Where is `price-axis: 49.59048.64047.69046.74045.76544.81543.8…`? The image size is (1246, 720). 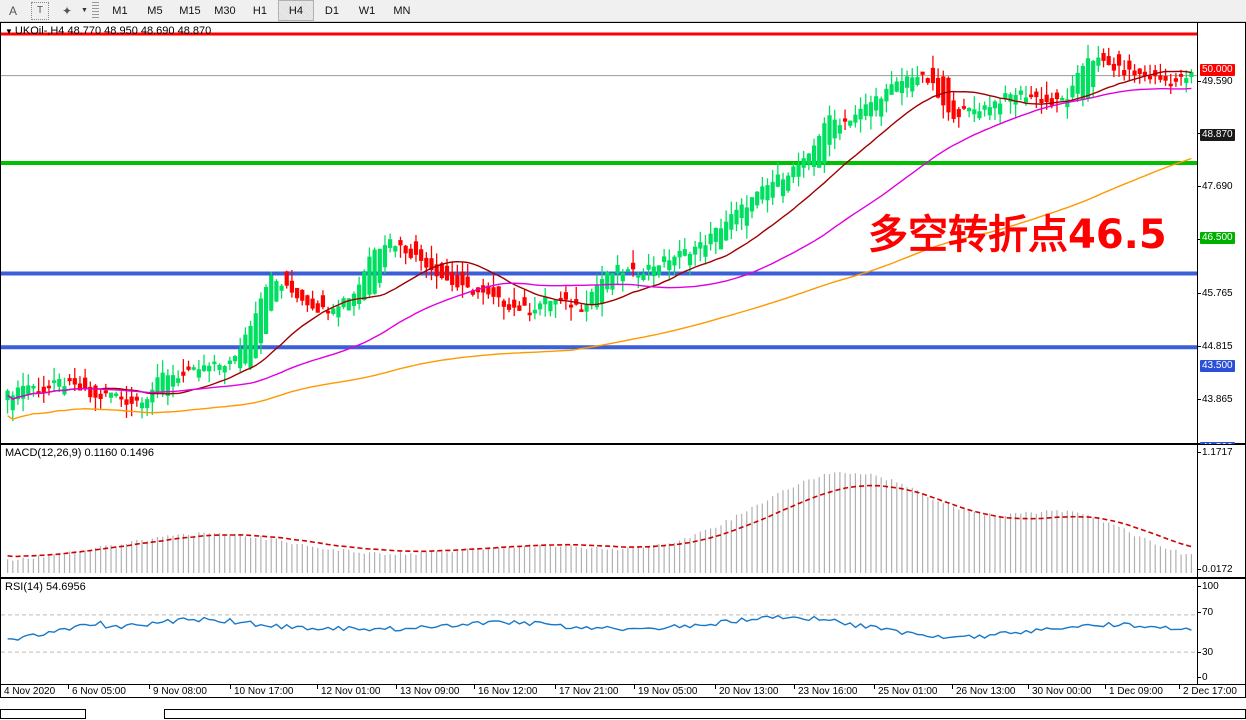
price-axis: 49.59048.64047.69046.74045.76544.81543.8… is located at coordinates (1221, 346).